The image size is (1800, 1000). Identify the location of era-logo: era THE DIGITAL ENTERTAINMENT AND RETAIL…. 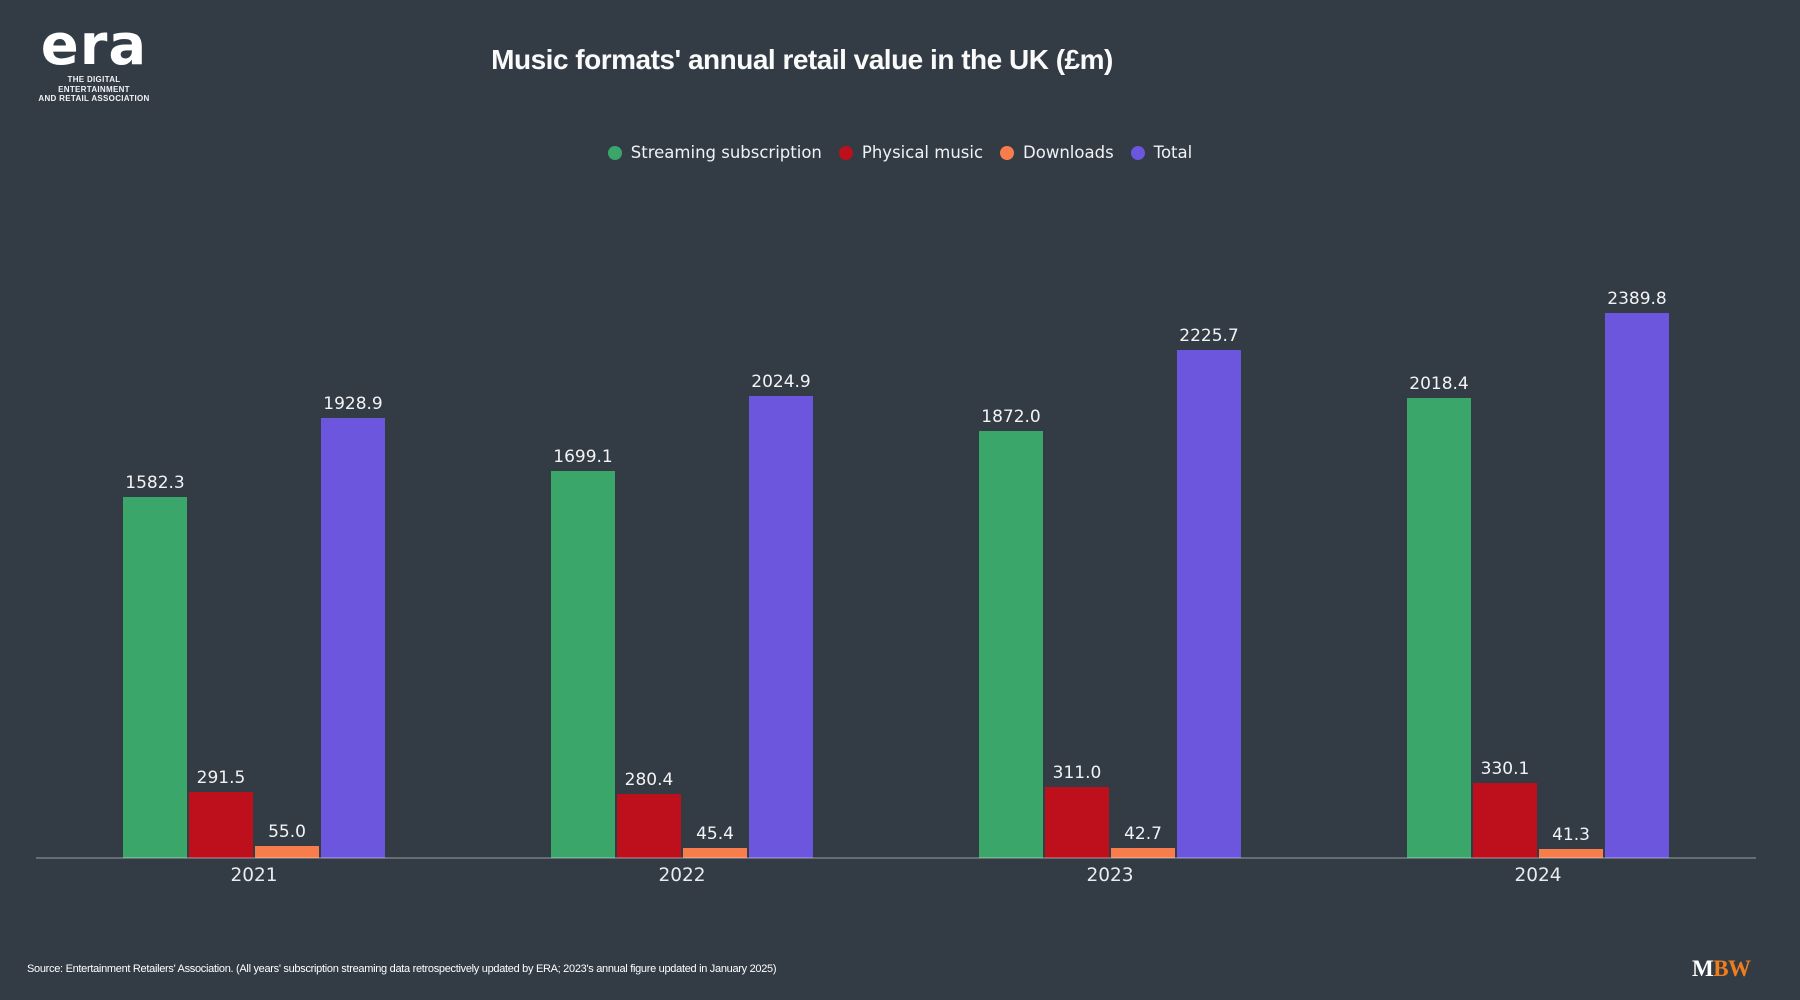
(94, 61).